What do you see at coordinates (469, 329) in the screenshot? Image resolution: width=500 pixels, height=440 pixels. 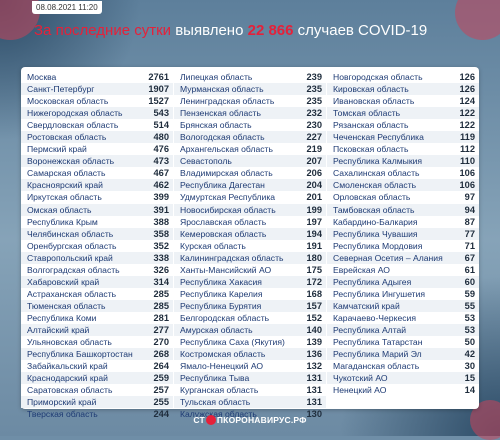 I see `case-count: 53` at bounding box center [469, 329].